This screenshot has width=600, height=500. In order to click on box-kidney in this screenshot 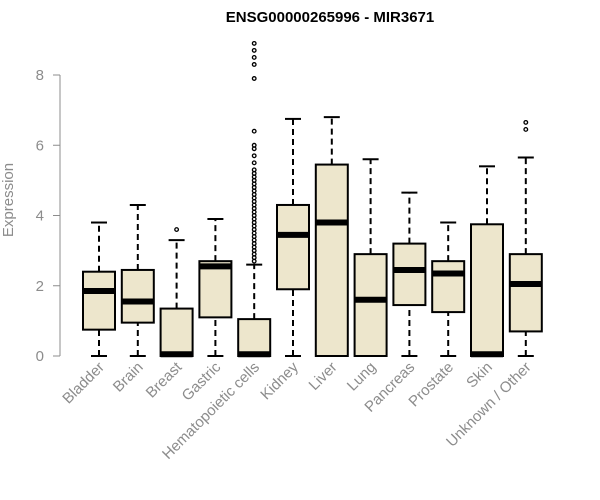, I will do `click(293, 237)`.